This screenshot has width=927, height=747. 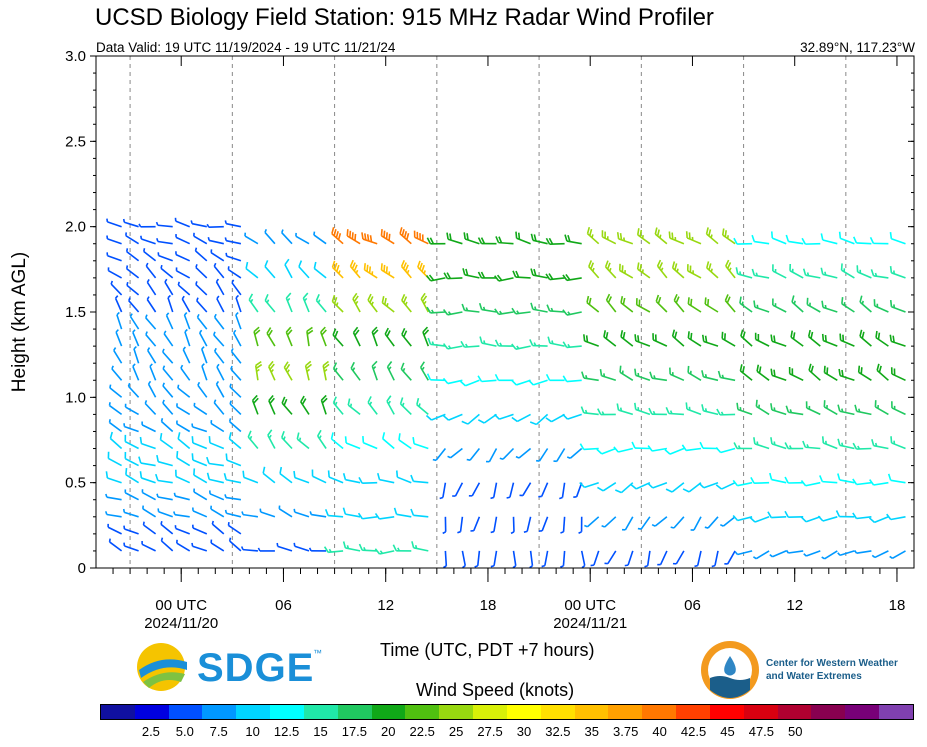 What do you see at coordinates (857, 47) in the screenshot?
I see `station-location: 32.89°N, 117.23°W` at bounding box center [857, 47].